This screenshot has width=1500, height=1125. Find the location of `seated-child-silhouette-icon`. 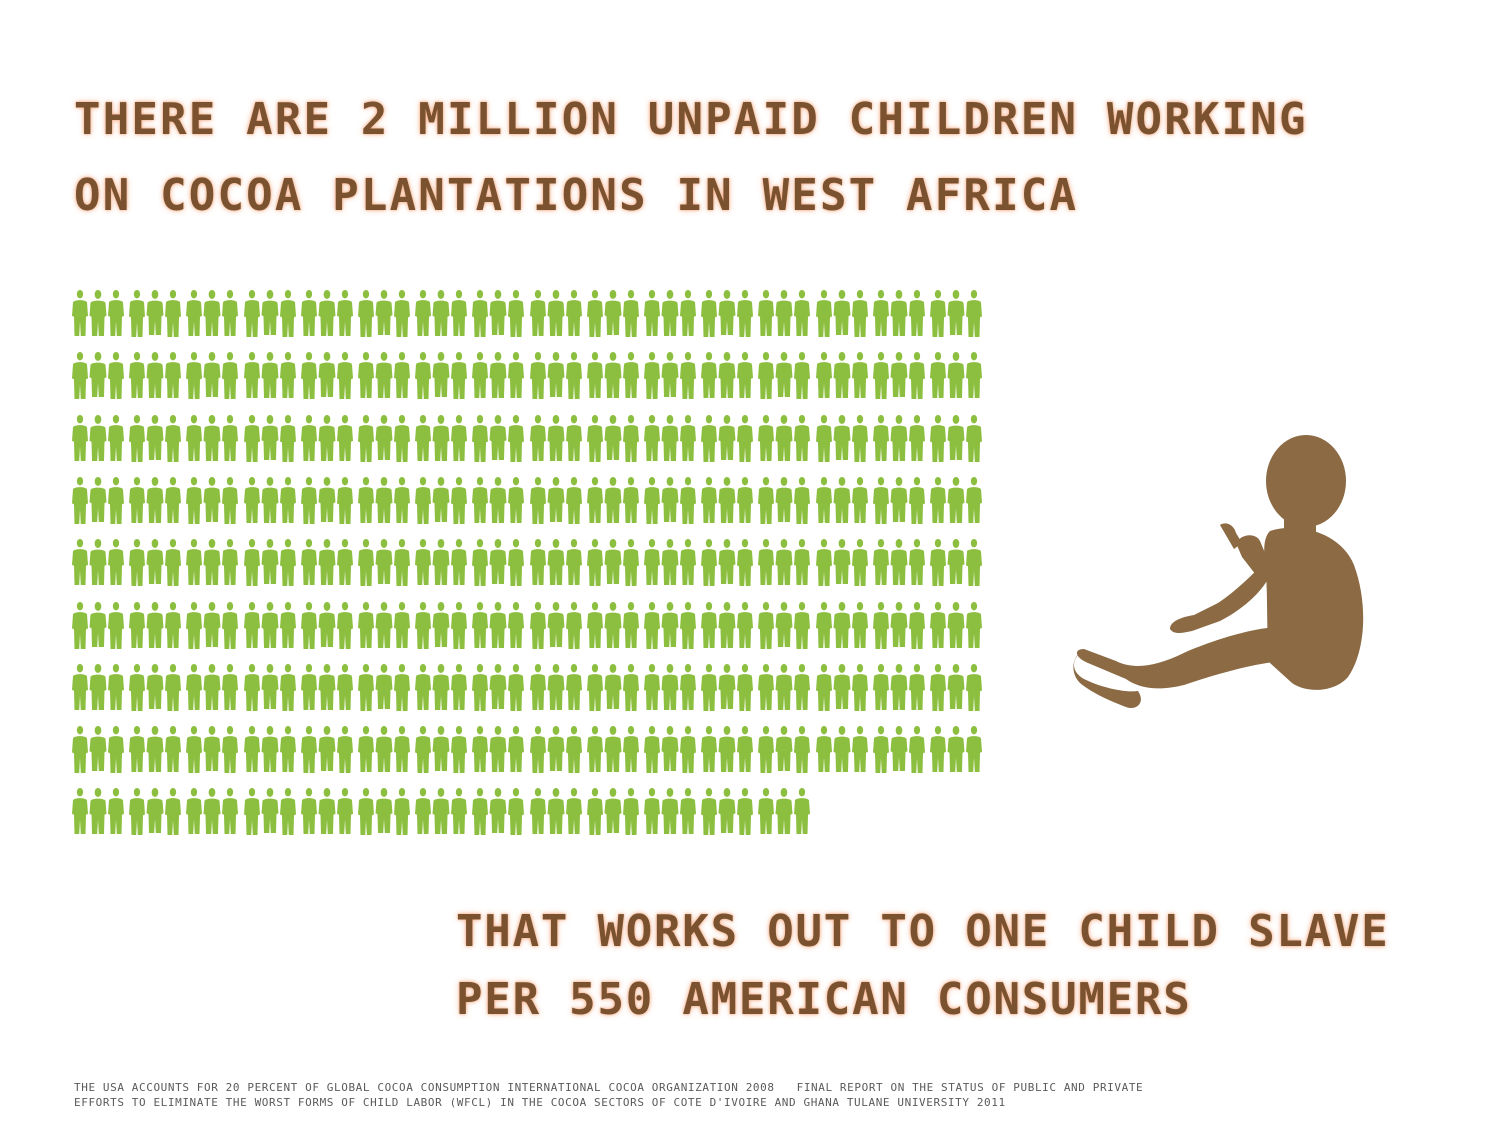

seated-child-silhouette-icon is located at coordinates (1218, 572).